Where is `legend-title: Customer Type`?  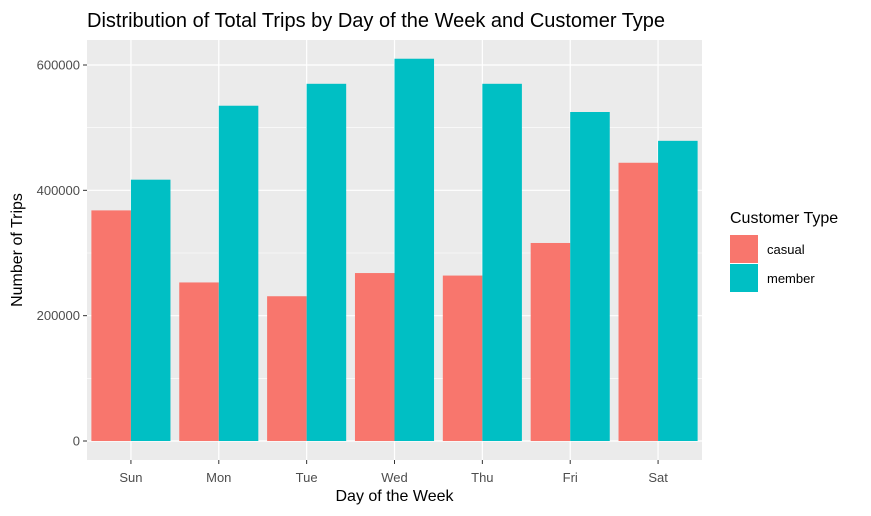 legend-title: Customer Type is located at coordinates (784, 218).